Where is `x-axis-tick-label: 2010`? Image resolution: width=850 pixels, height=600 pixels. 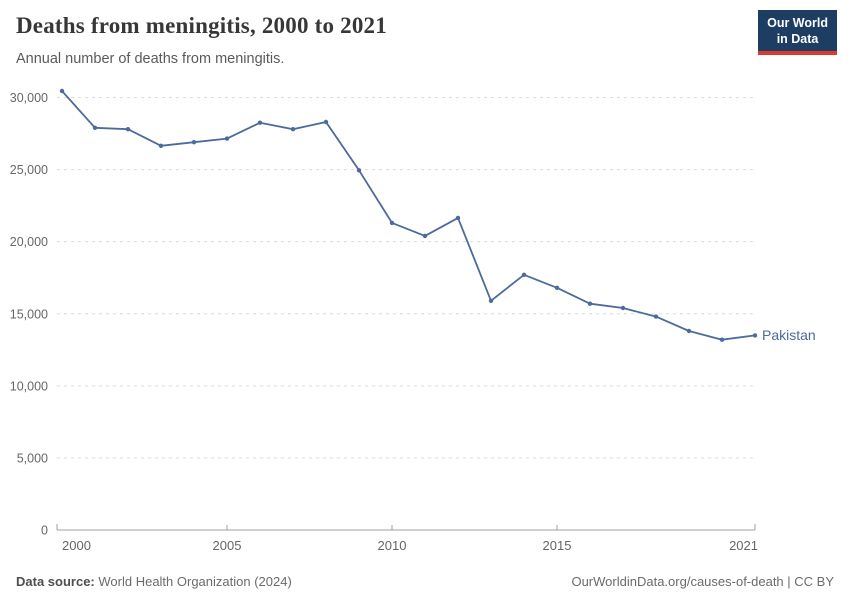 x-axis-tick-label: 2010 is located at coordinates (392, 545).